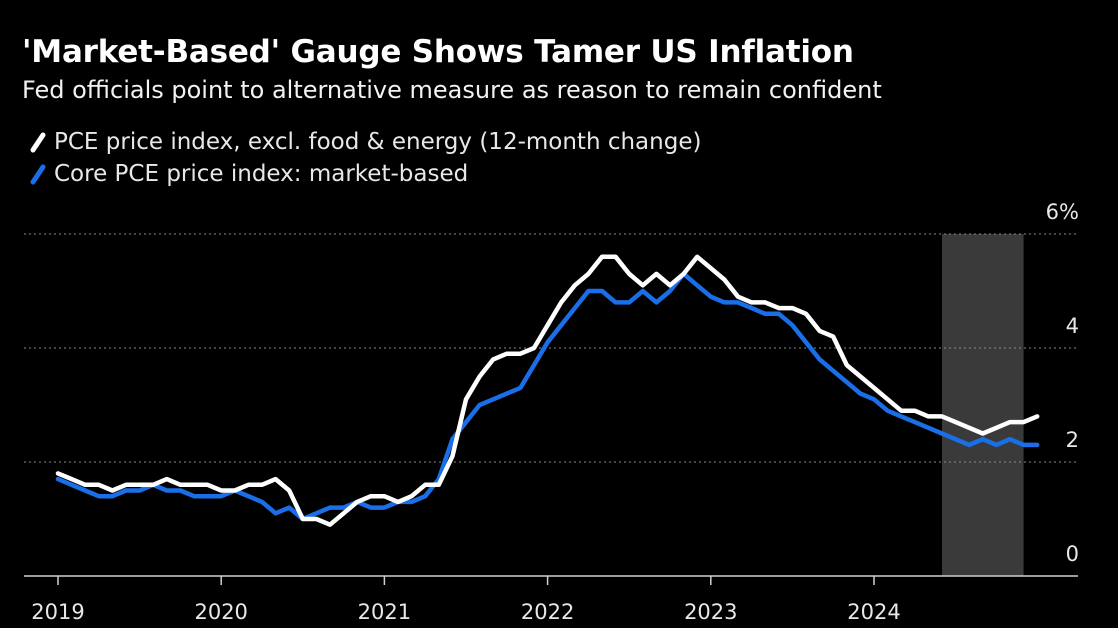 Image resolution: width=1118 pixels, height=628 pixels. Describe the element at coordinates (57, 612) in the screenshot. I see `x-tick-label: 2019` at that location.